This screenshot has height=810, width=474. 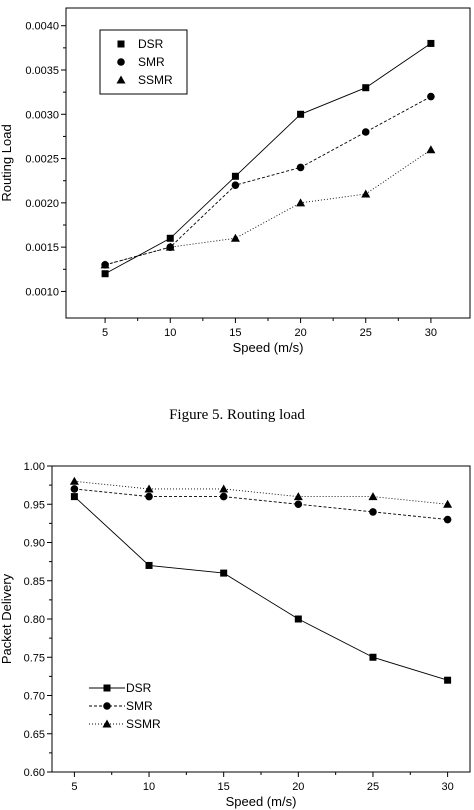 What do you see at coordinates (34, 544) in the screenshot?
I see `fig6-ytick-label: 0.90` at bounding box center [34, 544].